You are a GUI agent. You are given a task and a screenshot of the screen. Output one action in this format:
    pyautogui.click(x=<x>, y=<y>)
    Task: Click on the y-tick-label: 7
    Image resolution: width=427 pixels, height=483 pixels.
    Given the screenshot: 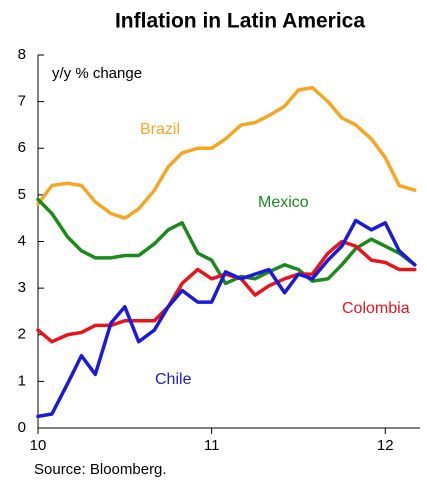 What is the action you would take?
    pyautogui.click(x=22, y=101)
    